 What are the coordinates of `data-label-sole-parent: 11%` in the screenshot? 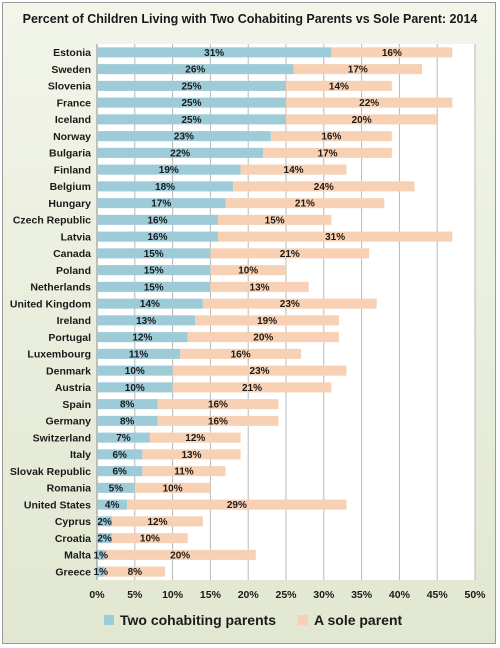 It's located at (184, 472).